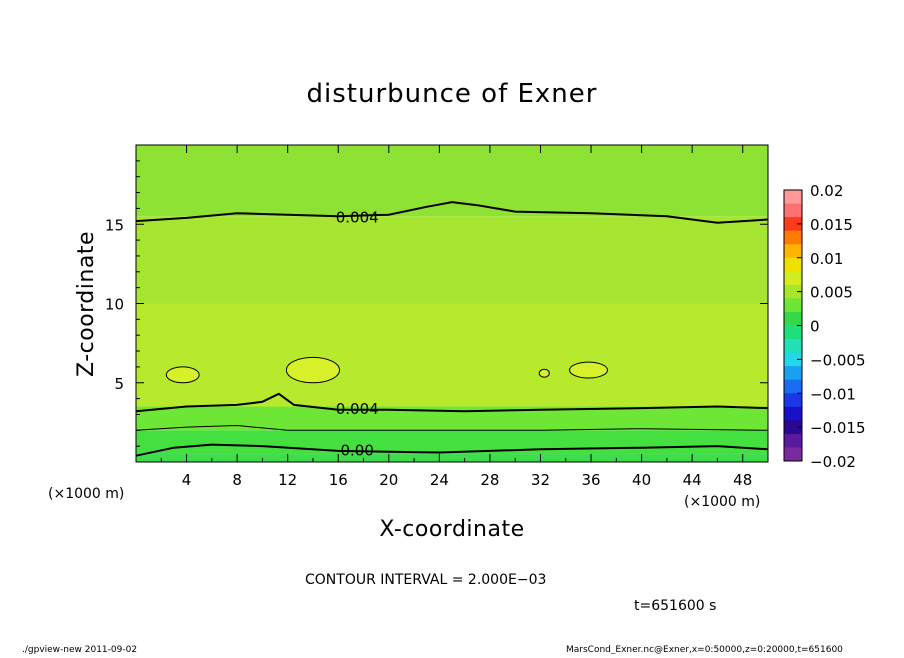 The image size is (904, 658). I want to click on colorbar-tick-label-6: −0.01, so click(833, 394).